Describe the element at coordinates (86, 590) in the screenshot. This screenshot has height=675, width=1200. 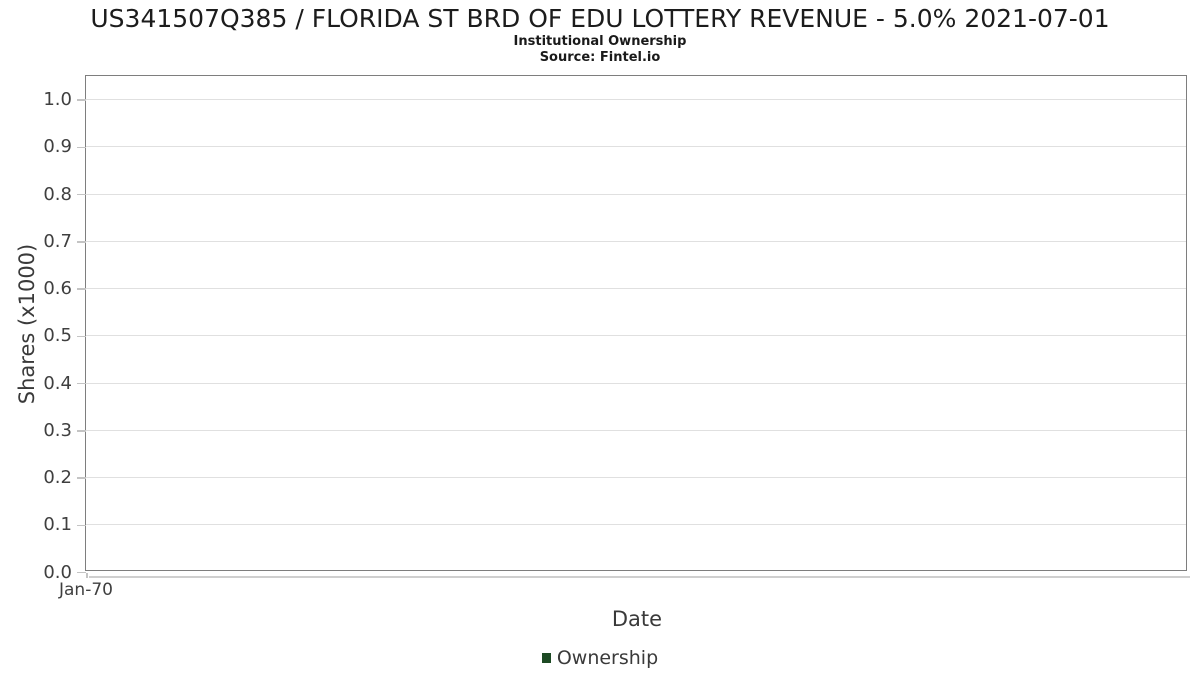
I see `x-tick-label: Jan-70` at that location.